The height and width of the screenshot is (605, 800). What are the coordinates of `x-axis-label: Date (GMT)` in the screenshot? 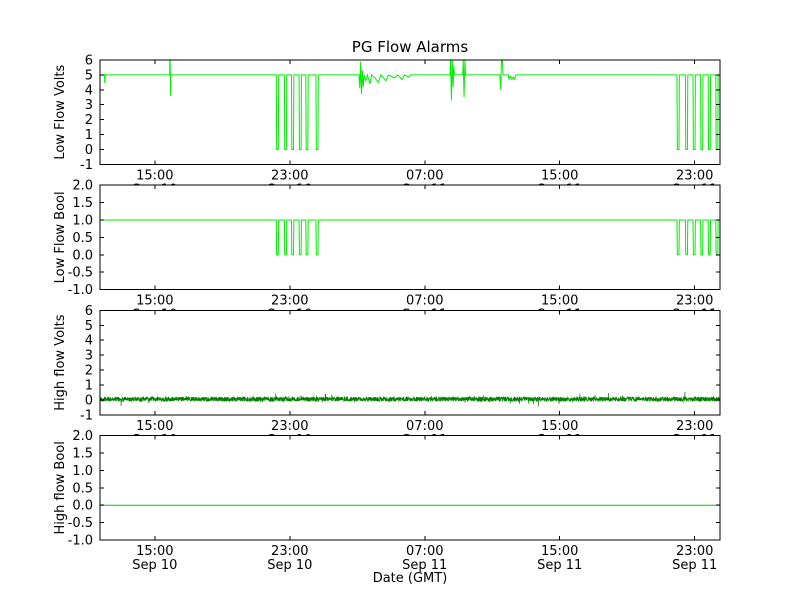 It's located at (410, 578).